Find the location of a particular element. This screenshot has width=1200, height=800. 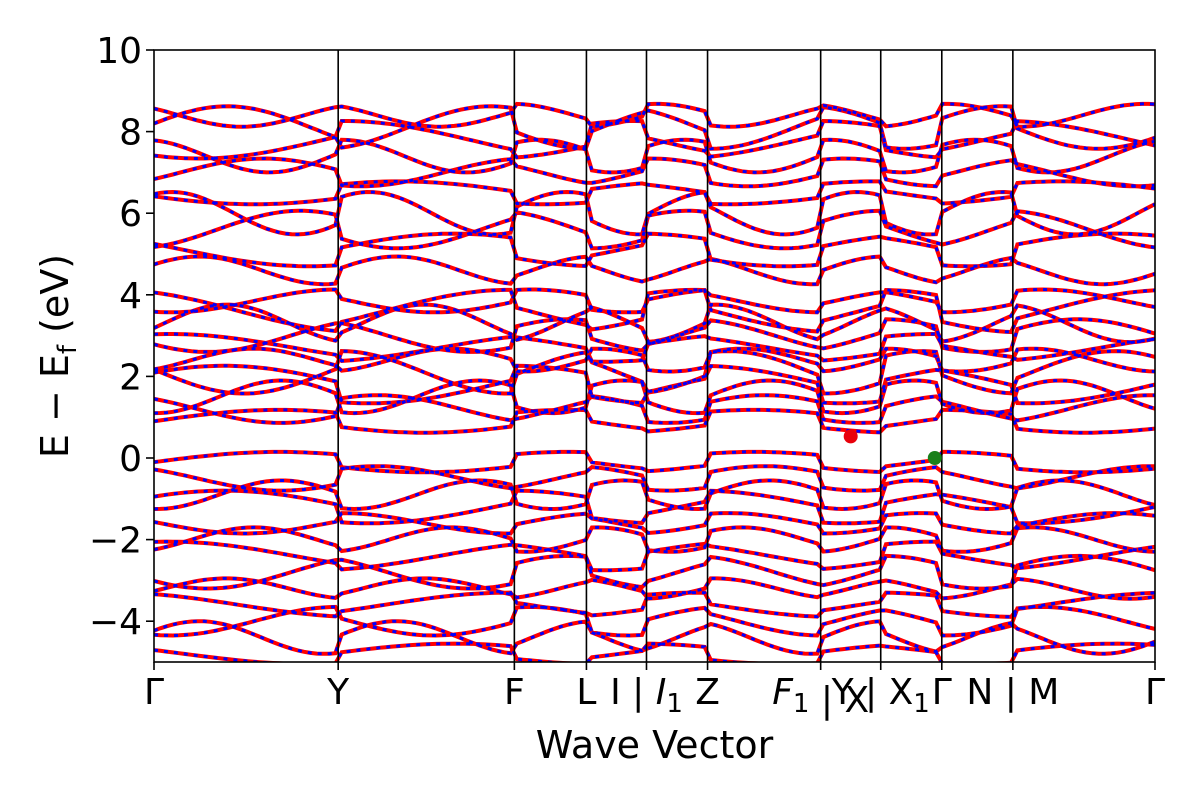

x-tick-label: N | M is located at coordinates (1012, 692).